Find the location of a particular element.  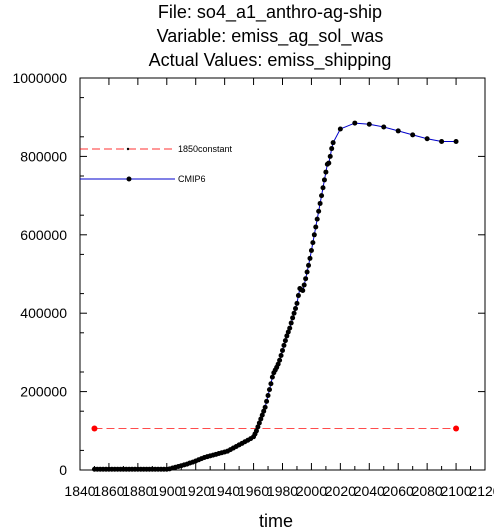

x-tick-label: 2100 is located at coordinates (455, 491).